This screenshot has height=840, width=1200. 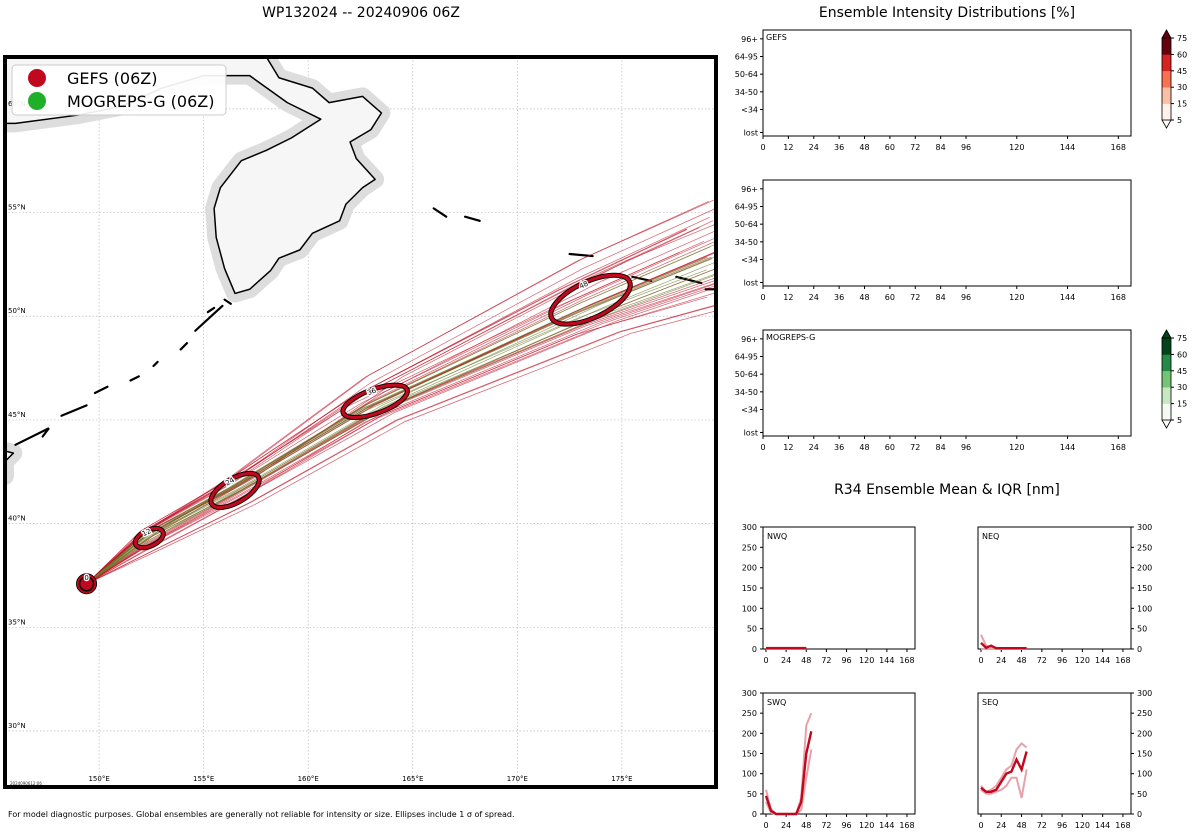 I want to click on r34-p25-line, so click(x=1004, y=784).